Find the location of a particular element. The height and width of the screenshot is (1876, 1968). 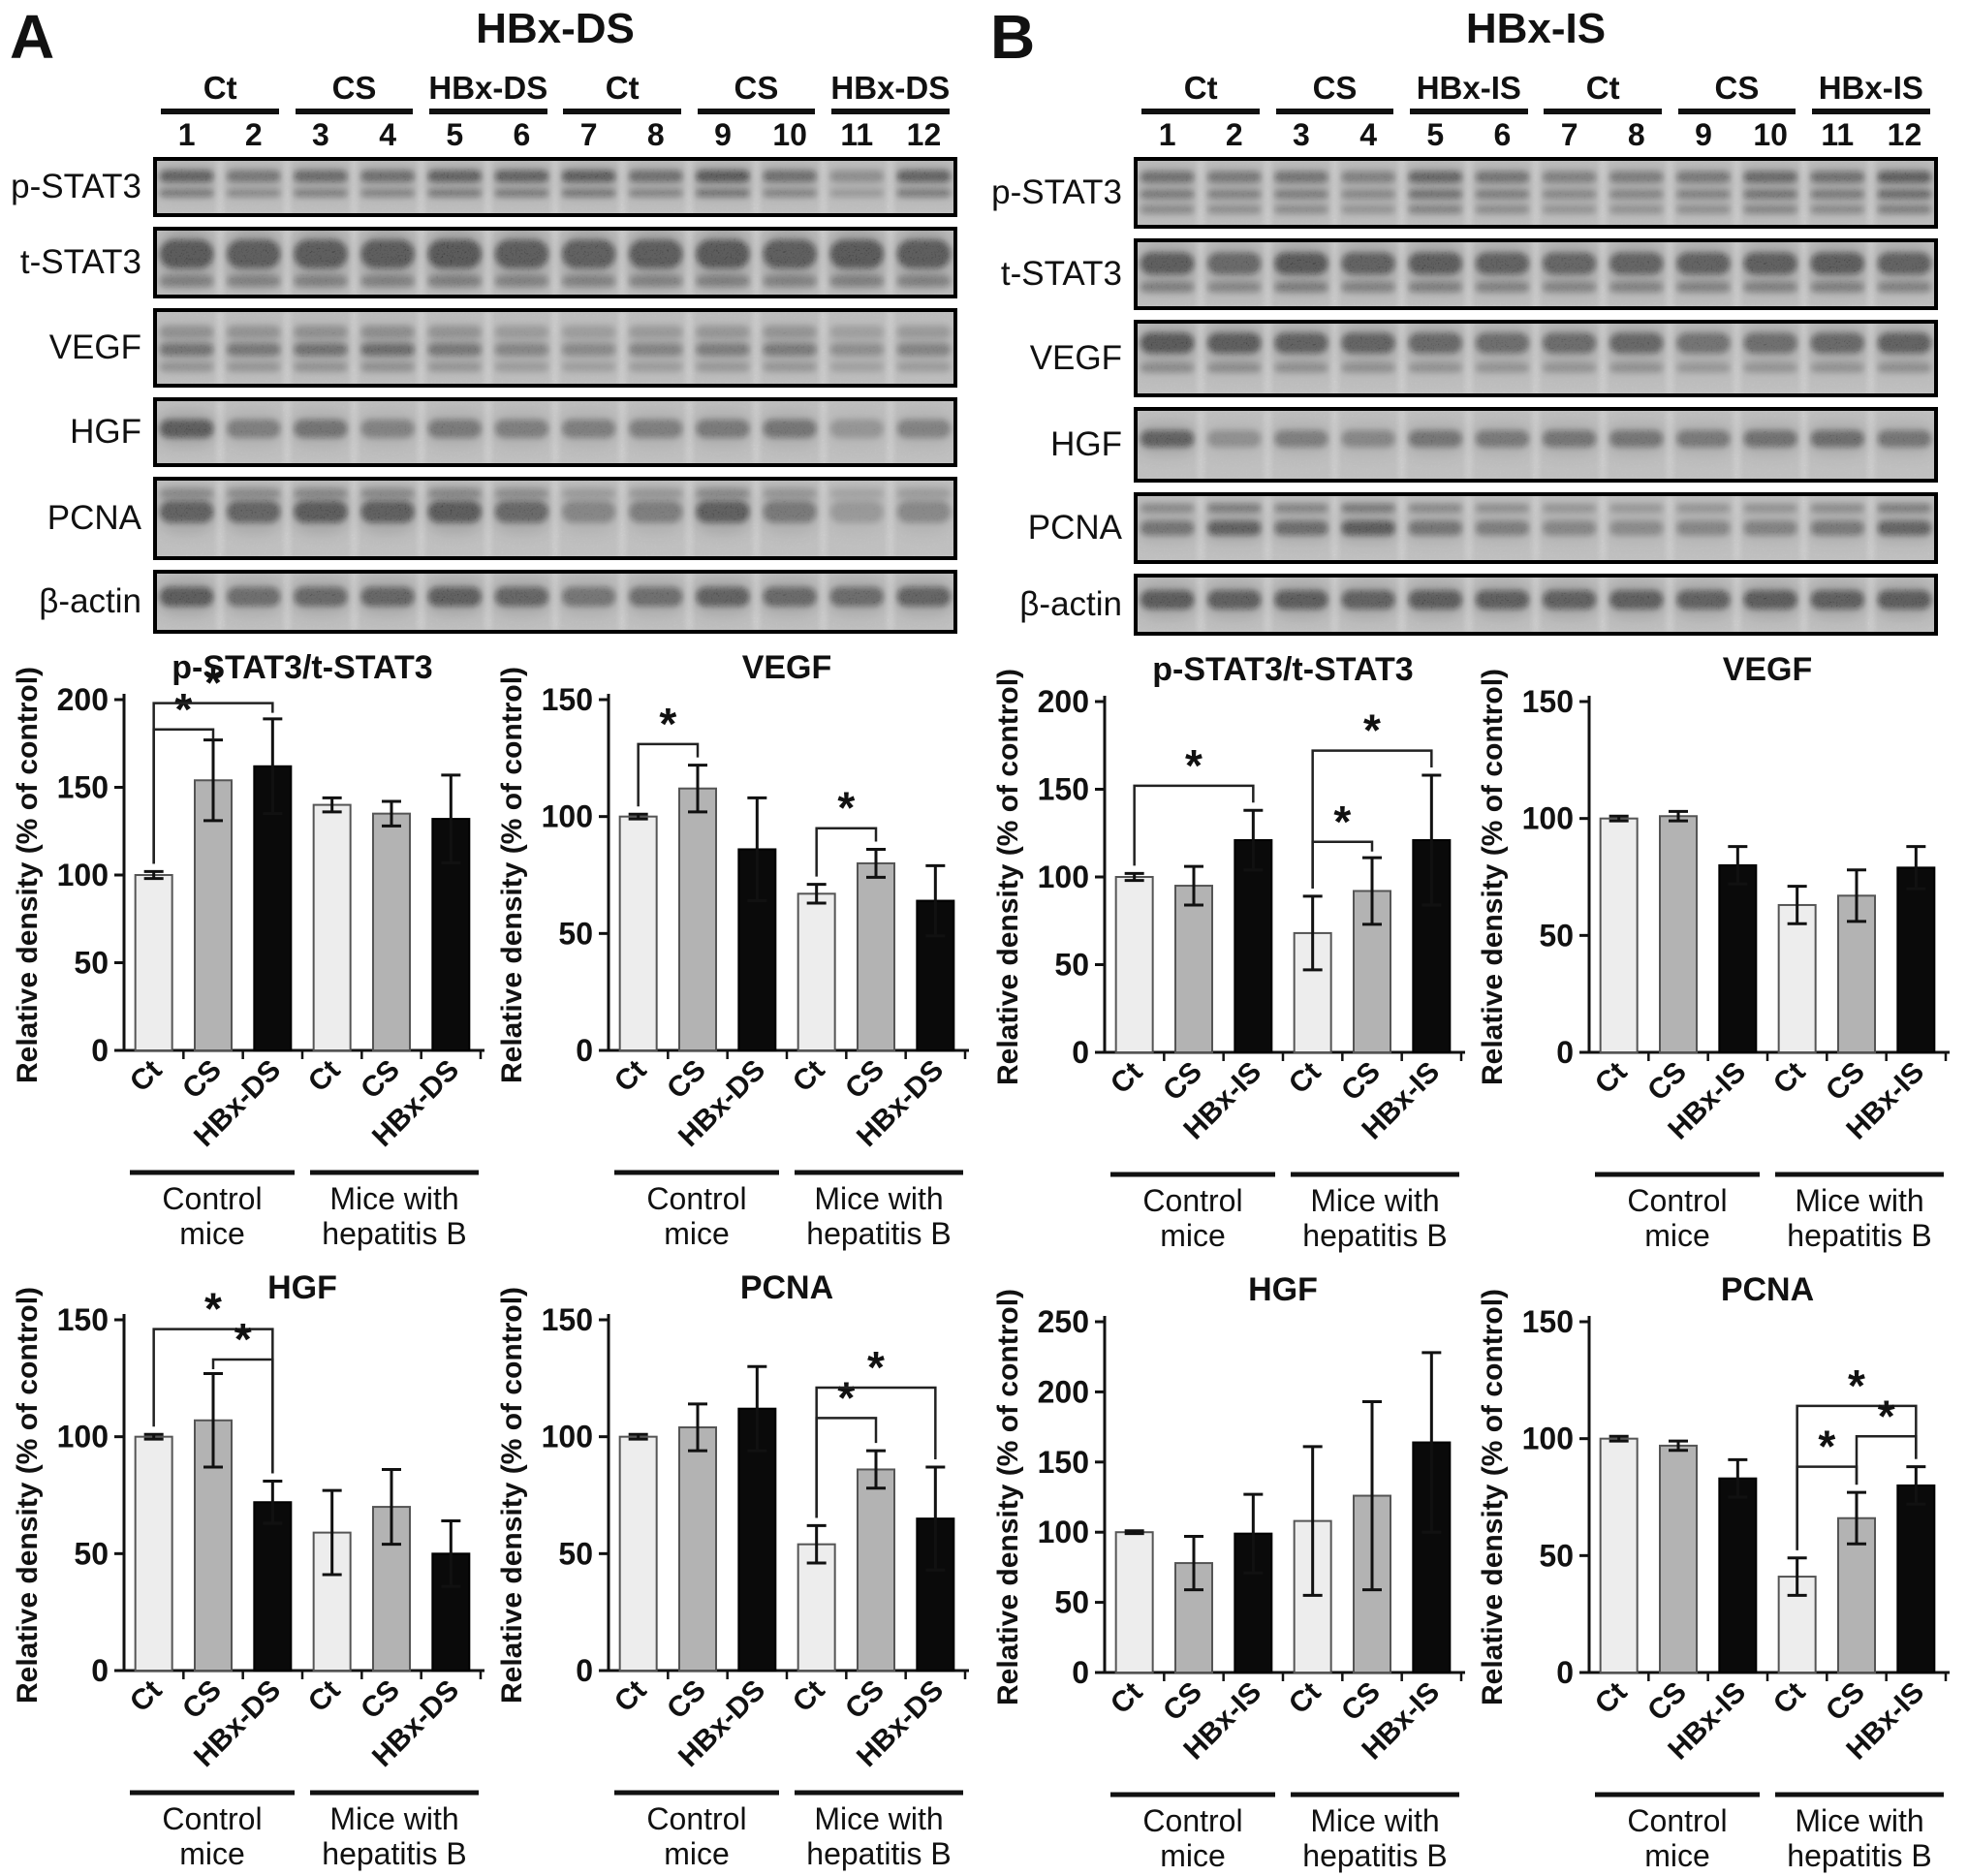

blot-lane-number: 12 is located at coordinates (924, 134).